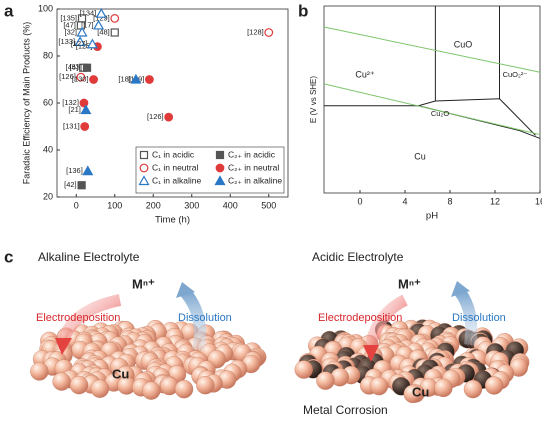 Image resolution: width=542 pixels, height=426 pixels. What do you see at coordinates (70, 184) in the screenshot?
I see `point-label: [42]` at bounding box center [70, 184].